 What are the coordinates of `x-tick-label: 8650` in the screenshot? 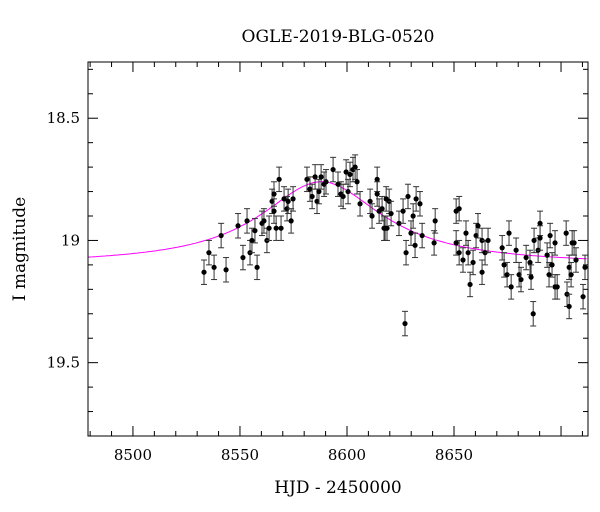 It's located at (454, 455).